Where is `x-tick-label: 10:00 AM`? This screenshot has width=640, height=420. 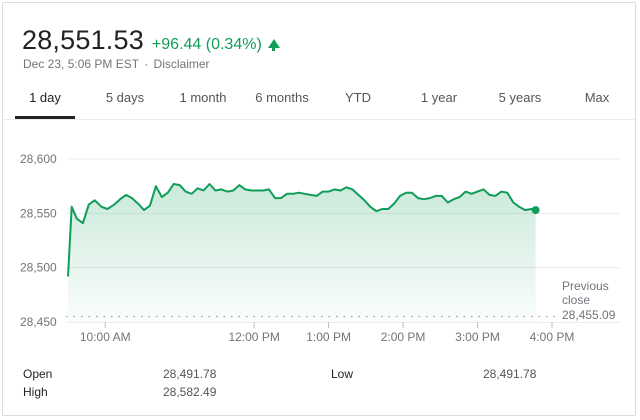 x-tick-label: 10:00 AM is located at coordinates (105, 337).